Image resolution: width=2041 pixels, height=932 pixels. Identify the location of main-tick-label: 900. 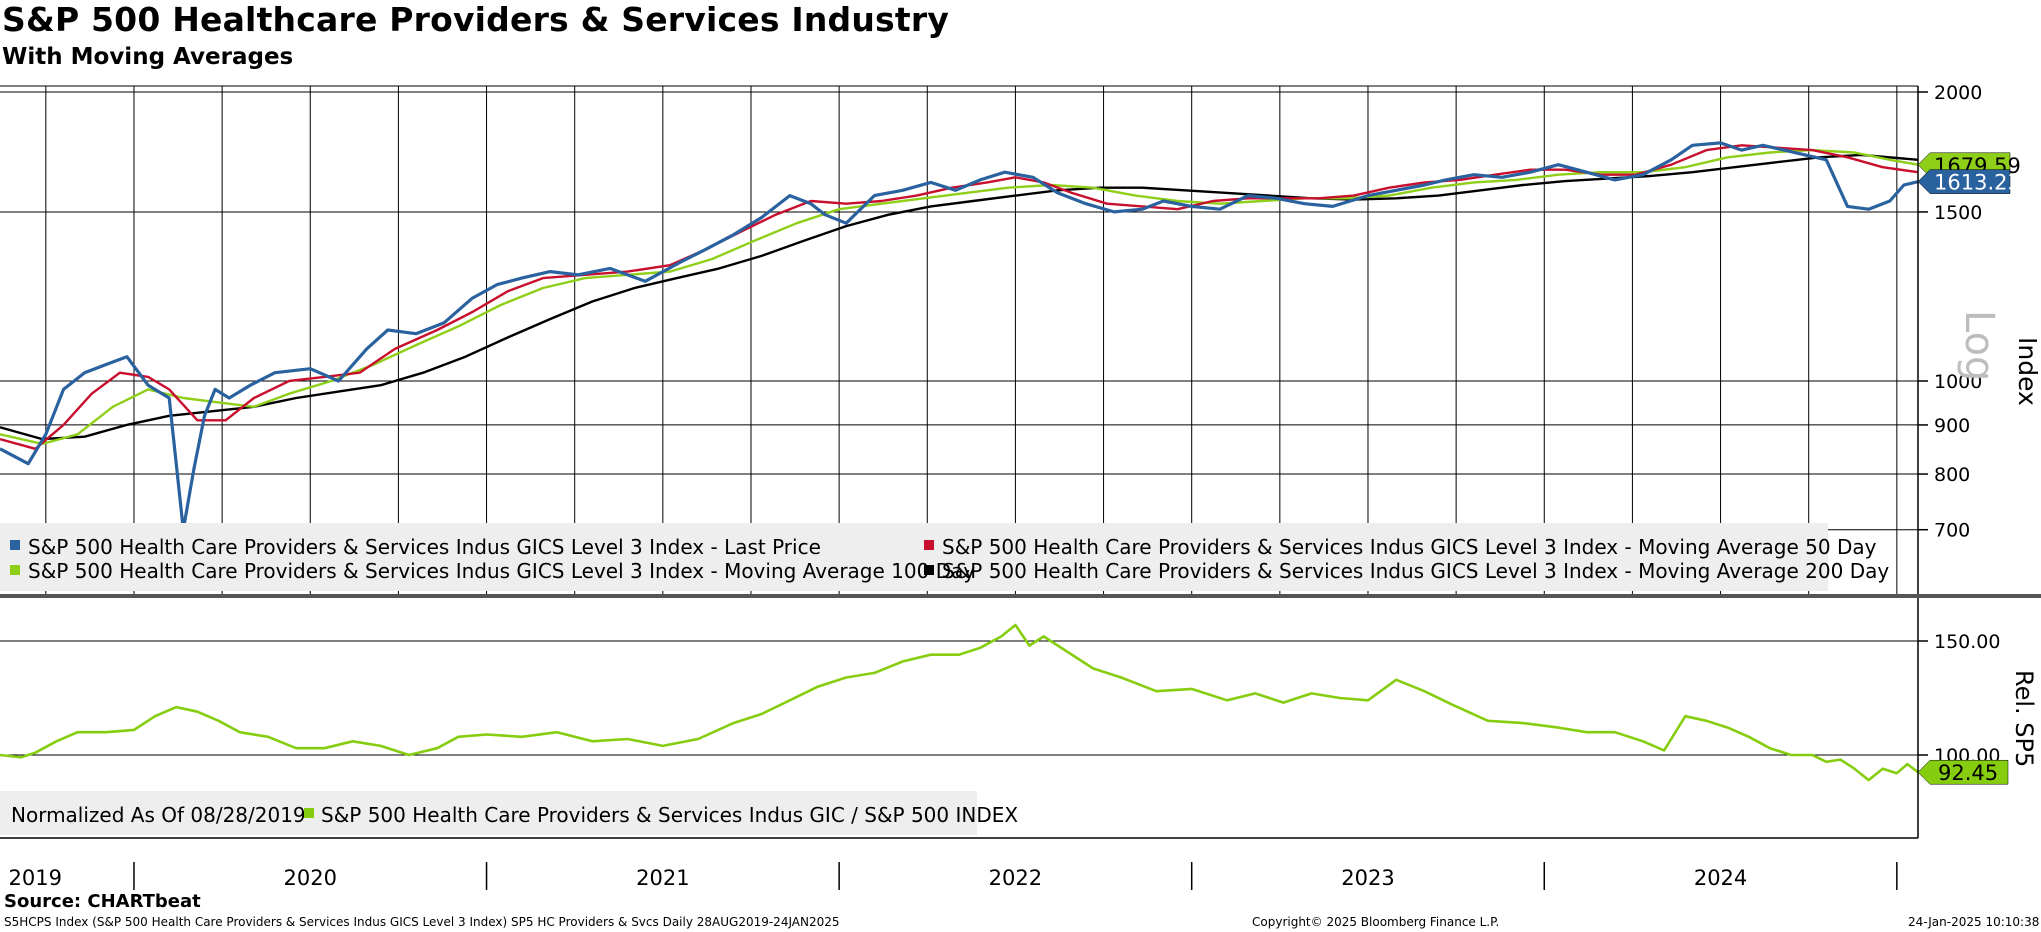
(1952, 426).